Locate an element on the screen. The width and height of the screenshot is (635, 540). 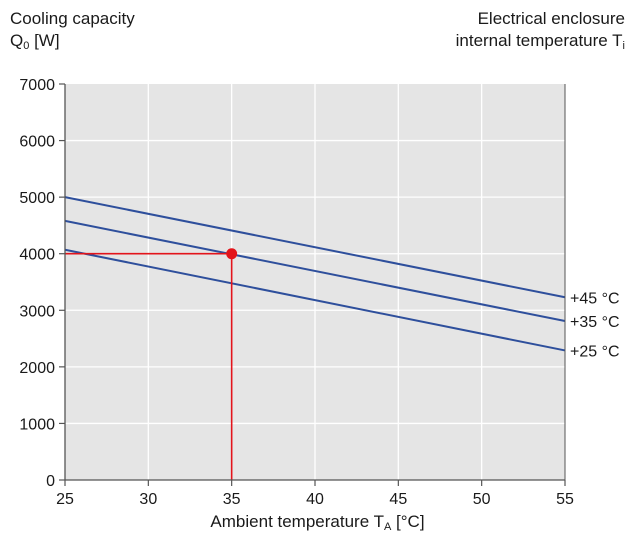
annotation-point is located at coordinates (232, 254).